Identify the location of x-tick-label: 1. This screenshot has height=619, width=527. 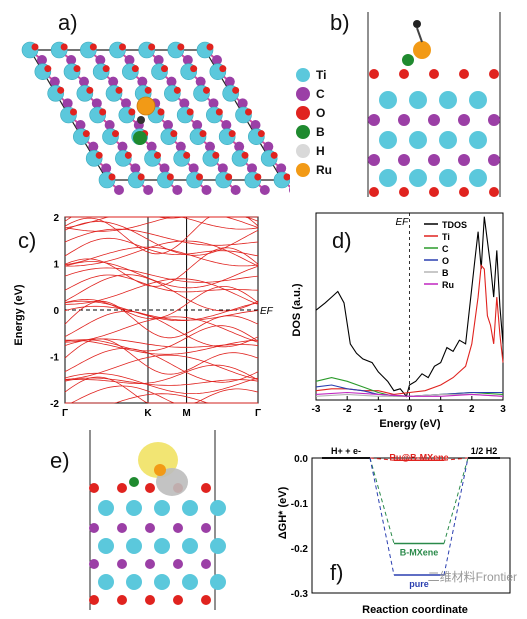
(441, 409).